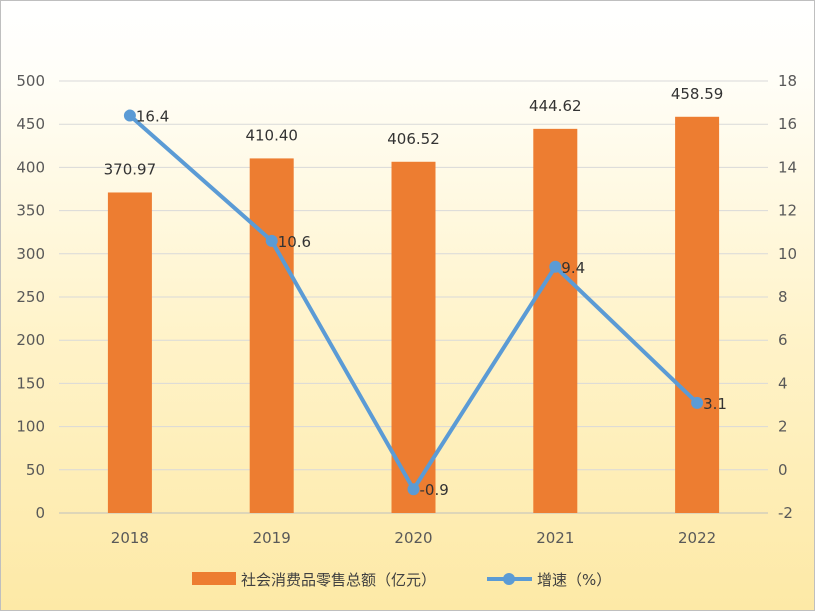  I want to click on y-left-tick-label: 300, so click(30, 254).